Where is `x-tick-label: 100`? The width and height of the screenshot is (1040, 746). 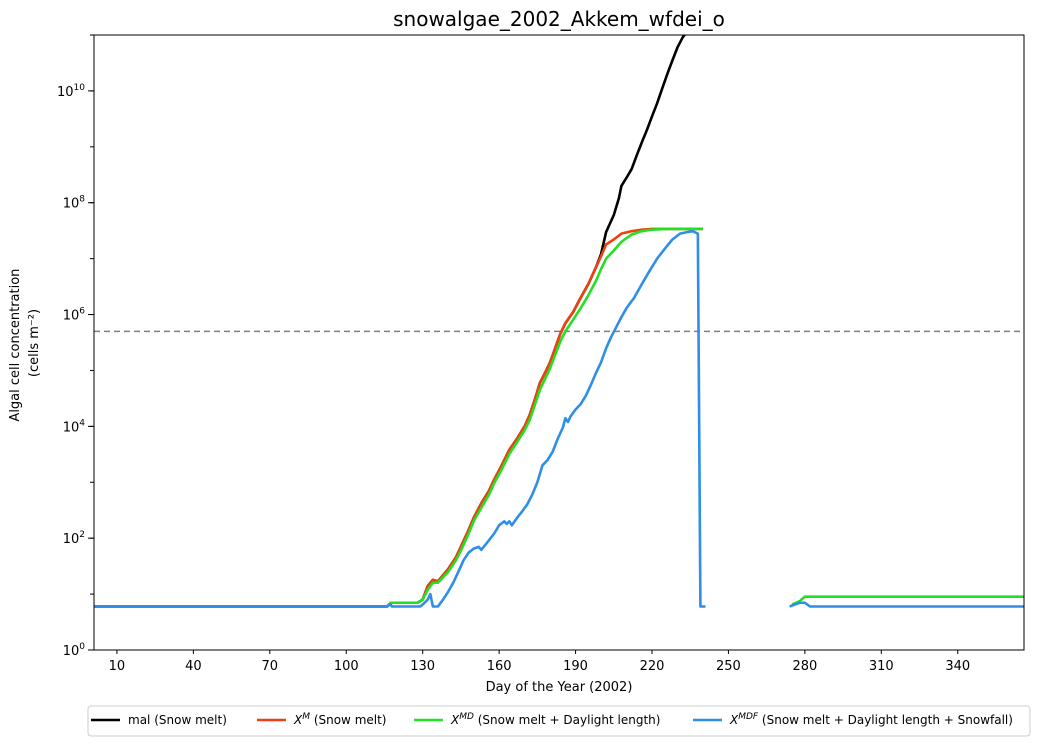 x-tick-label: 100 is located at coordinates (346, 666).